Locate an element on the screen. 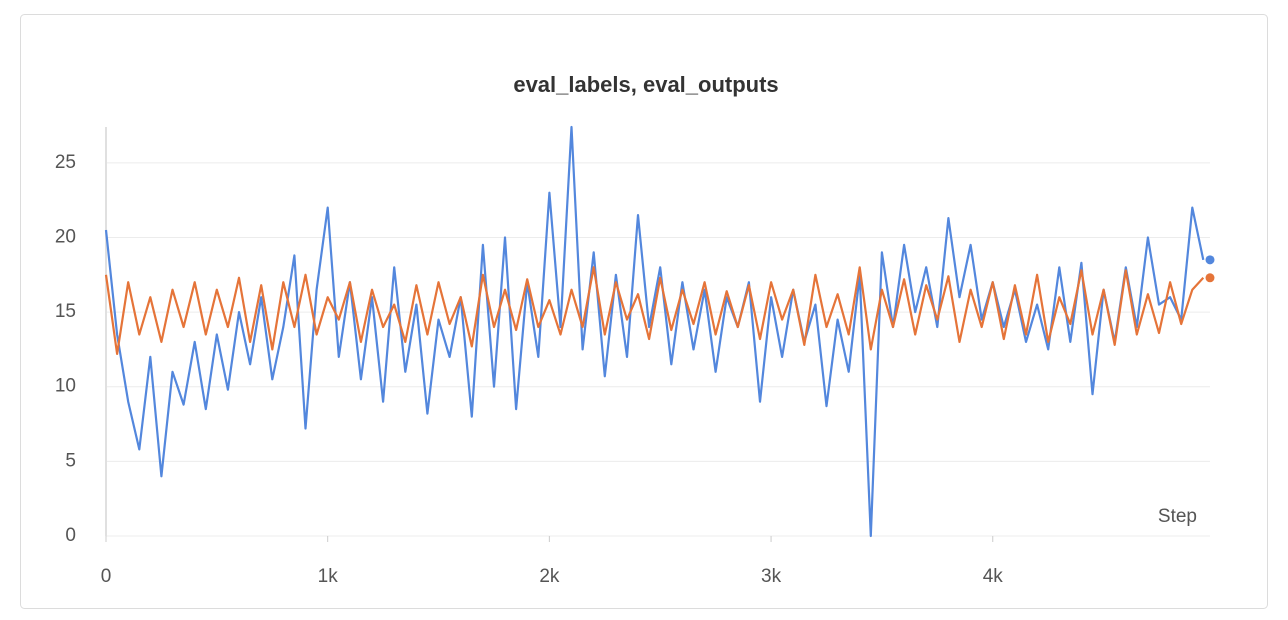 This screenshot has width=1288, height=620. y-tick-label: 0 is located at coordinates (70, 535).